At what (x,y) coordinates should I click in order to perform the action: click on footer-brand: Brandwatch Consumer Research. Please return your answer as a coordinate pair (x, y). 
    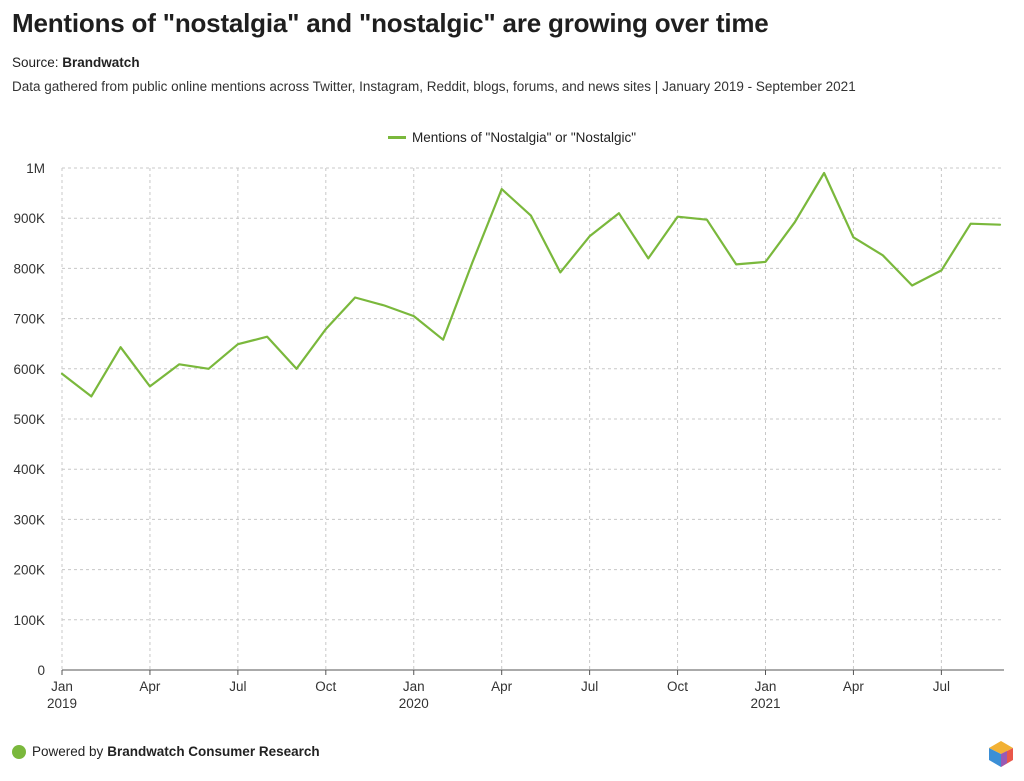
    Looking at the image, I should click on (213, 751).